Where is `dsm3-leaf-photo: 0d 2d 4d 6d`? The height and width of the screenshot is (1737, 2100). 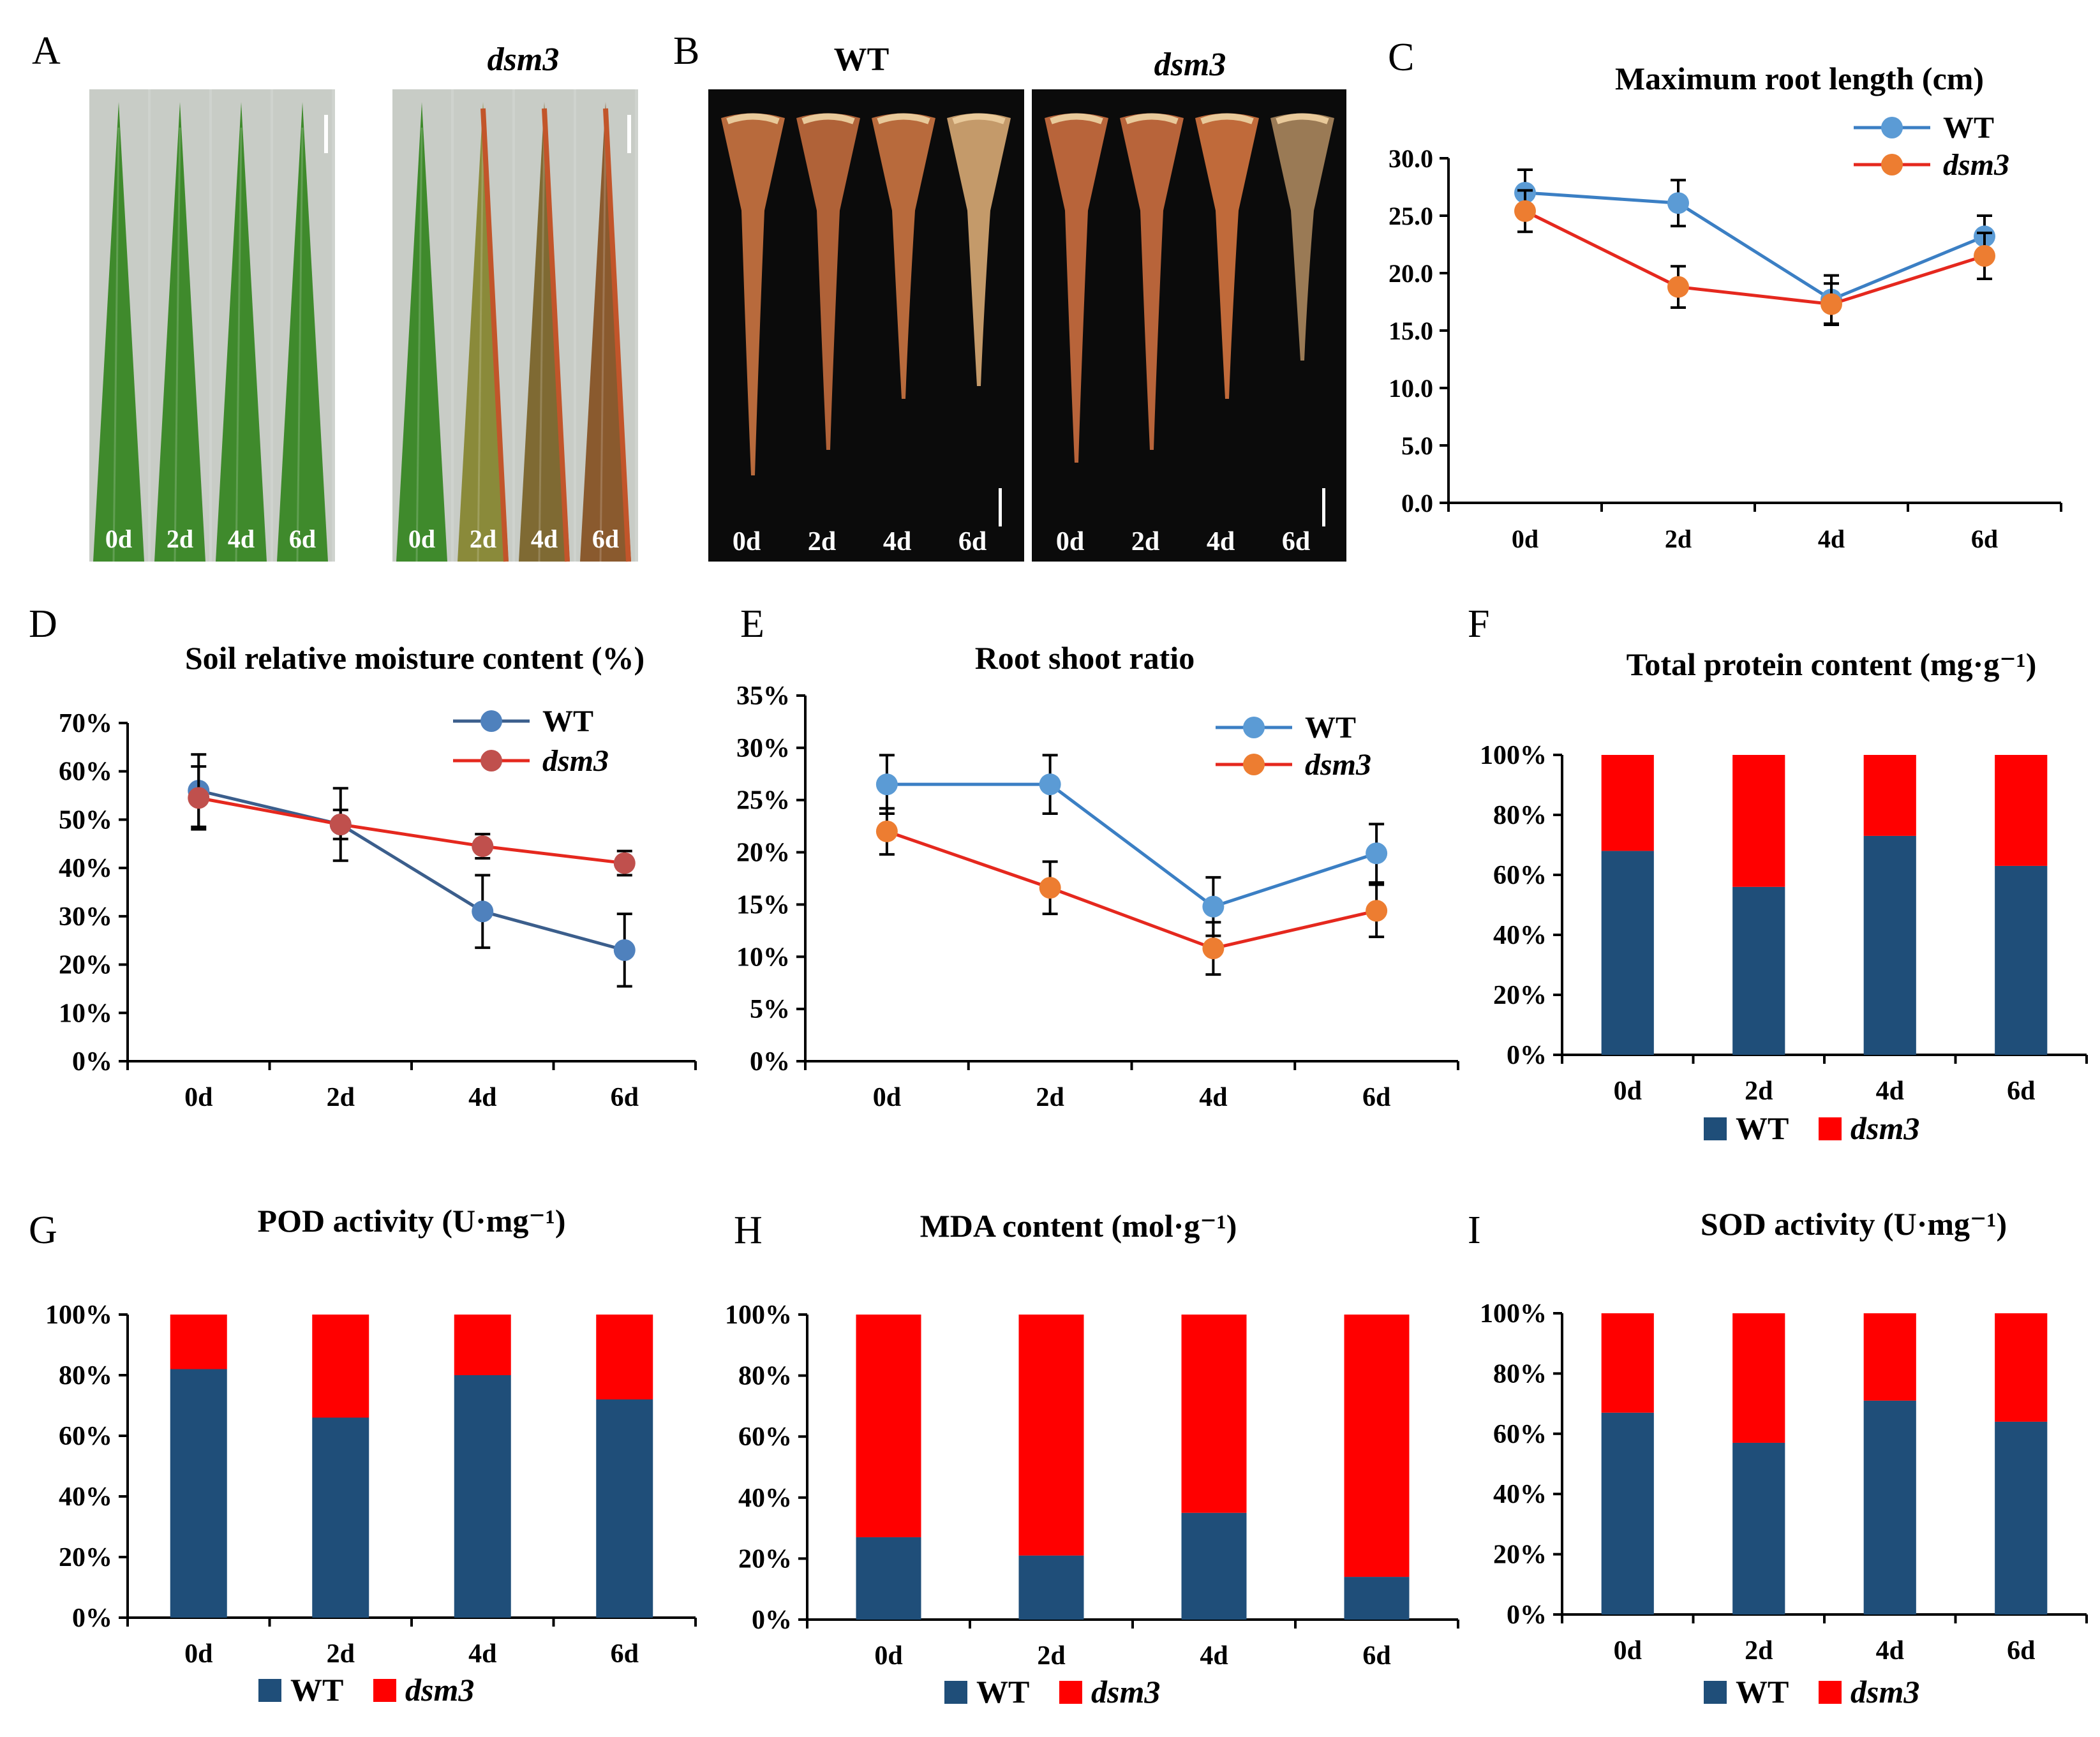
dsm3-leaf-photo: 0d 2d 4d 6d is located at coordinates (515, 325).